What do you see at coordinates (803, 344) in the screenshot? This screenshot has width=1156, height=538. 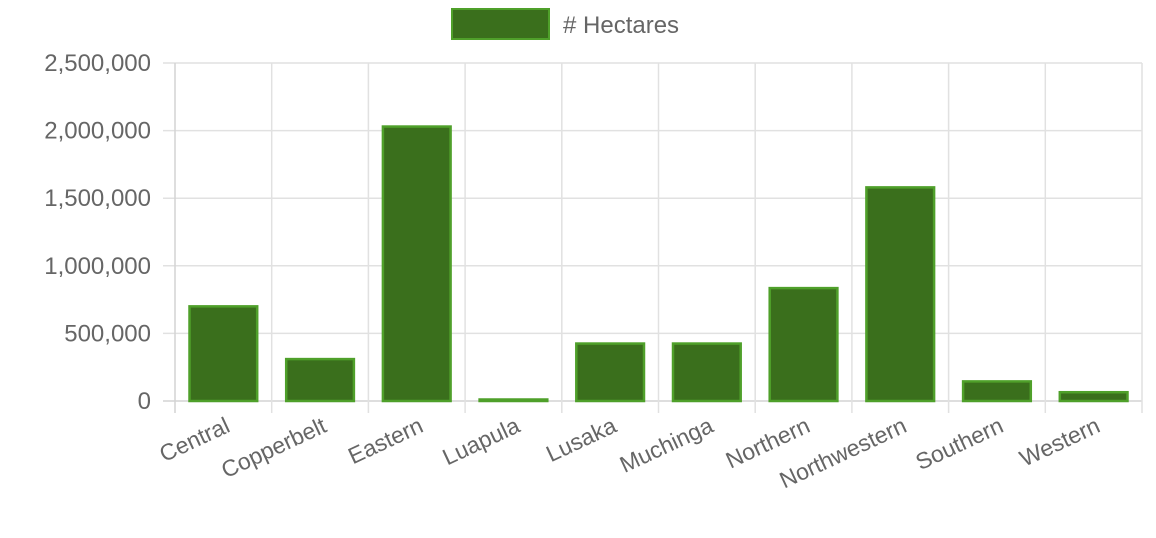 I see `bar-northern` at bounding box center [803, 344].